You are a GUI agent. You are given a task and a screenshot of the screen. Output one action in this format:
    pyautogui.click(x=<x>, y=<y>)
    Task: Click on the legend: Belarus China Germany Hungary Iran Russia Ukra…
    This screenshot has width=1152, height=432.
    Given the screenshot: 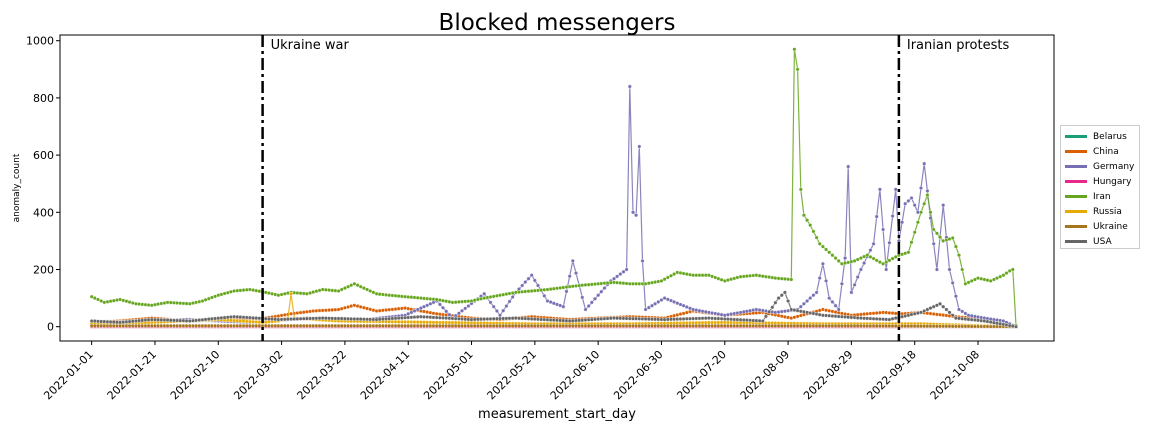 What is the action you would take?
    pyautogui.click(x=1100, y=187)
    